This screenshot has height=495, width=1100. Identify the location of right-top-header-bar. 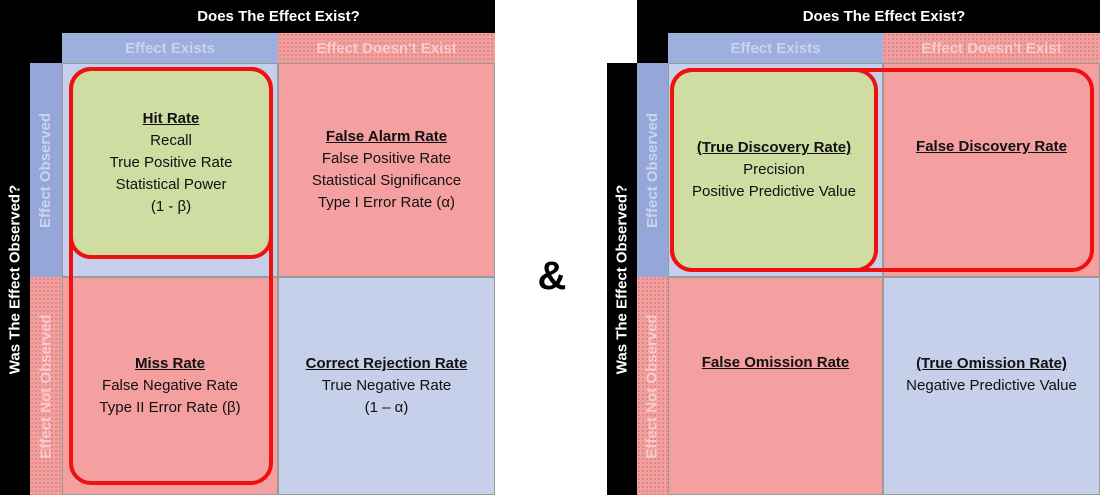
(868, 16).